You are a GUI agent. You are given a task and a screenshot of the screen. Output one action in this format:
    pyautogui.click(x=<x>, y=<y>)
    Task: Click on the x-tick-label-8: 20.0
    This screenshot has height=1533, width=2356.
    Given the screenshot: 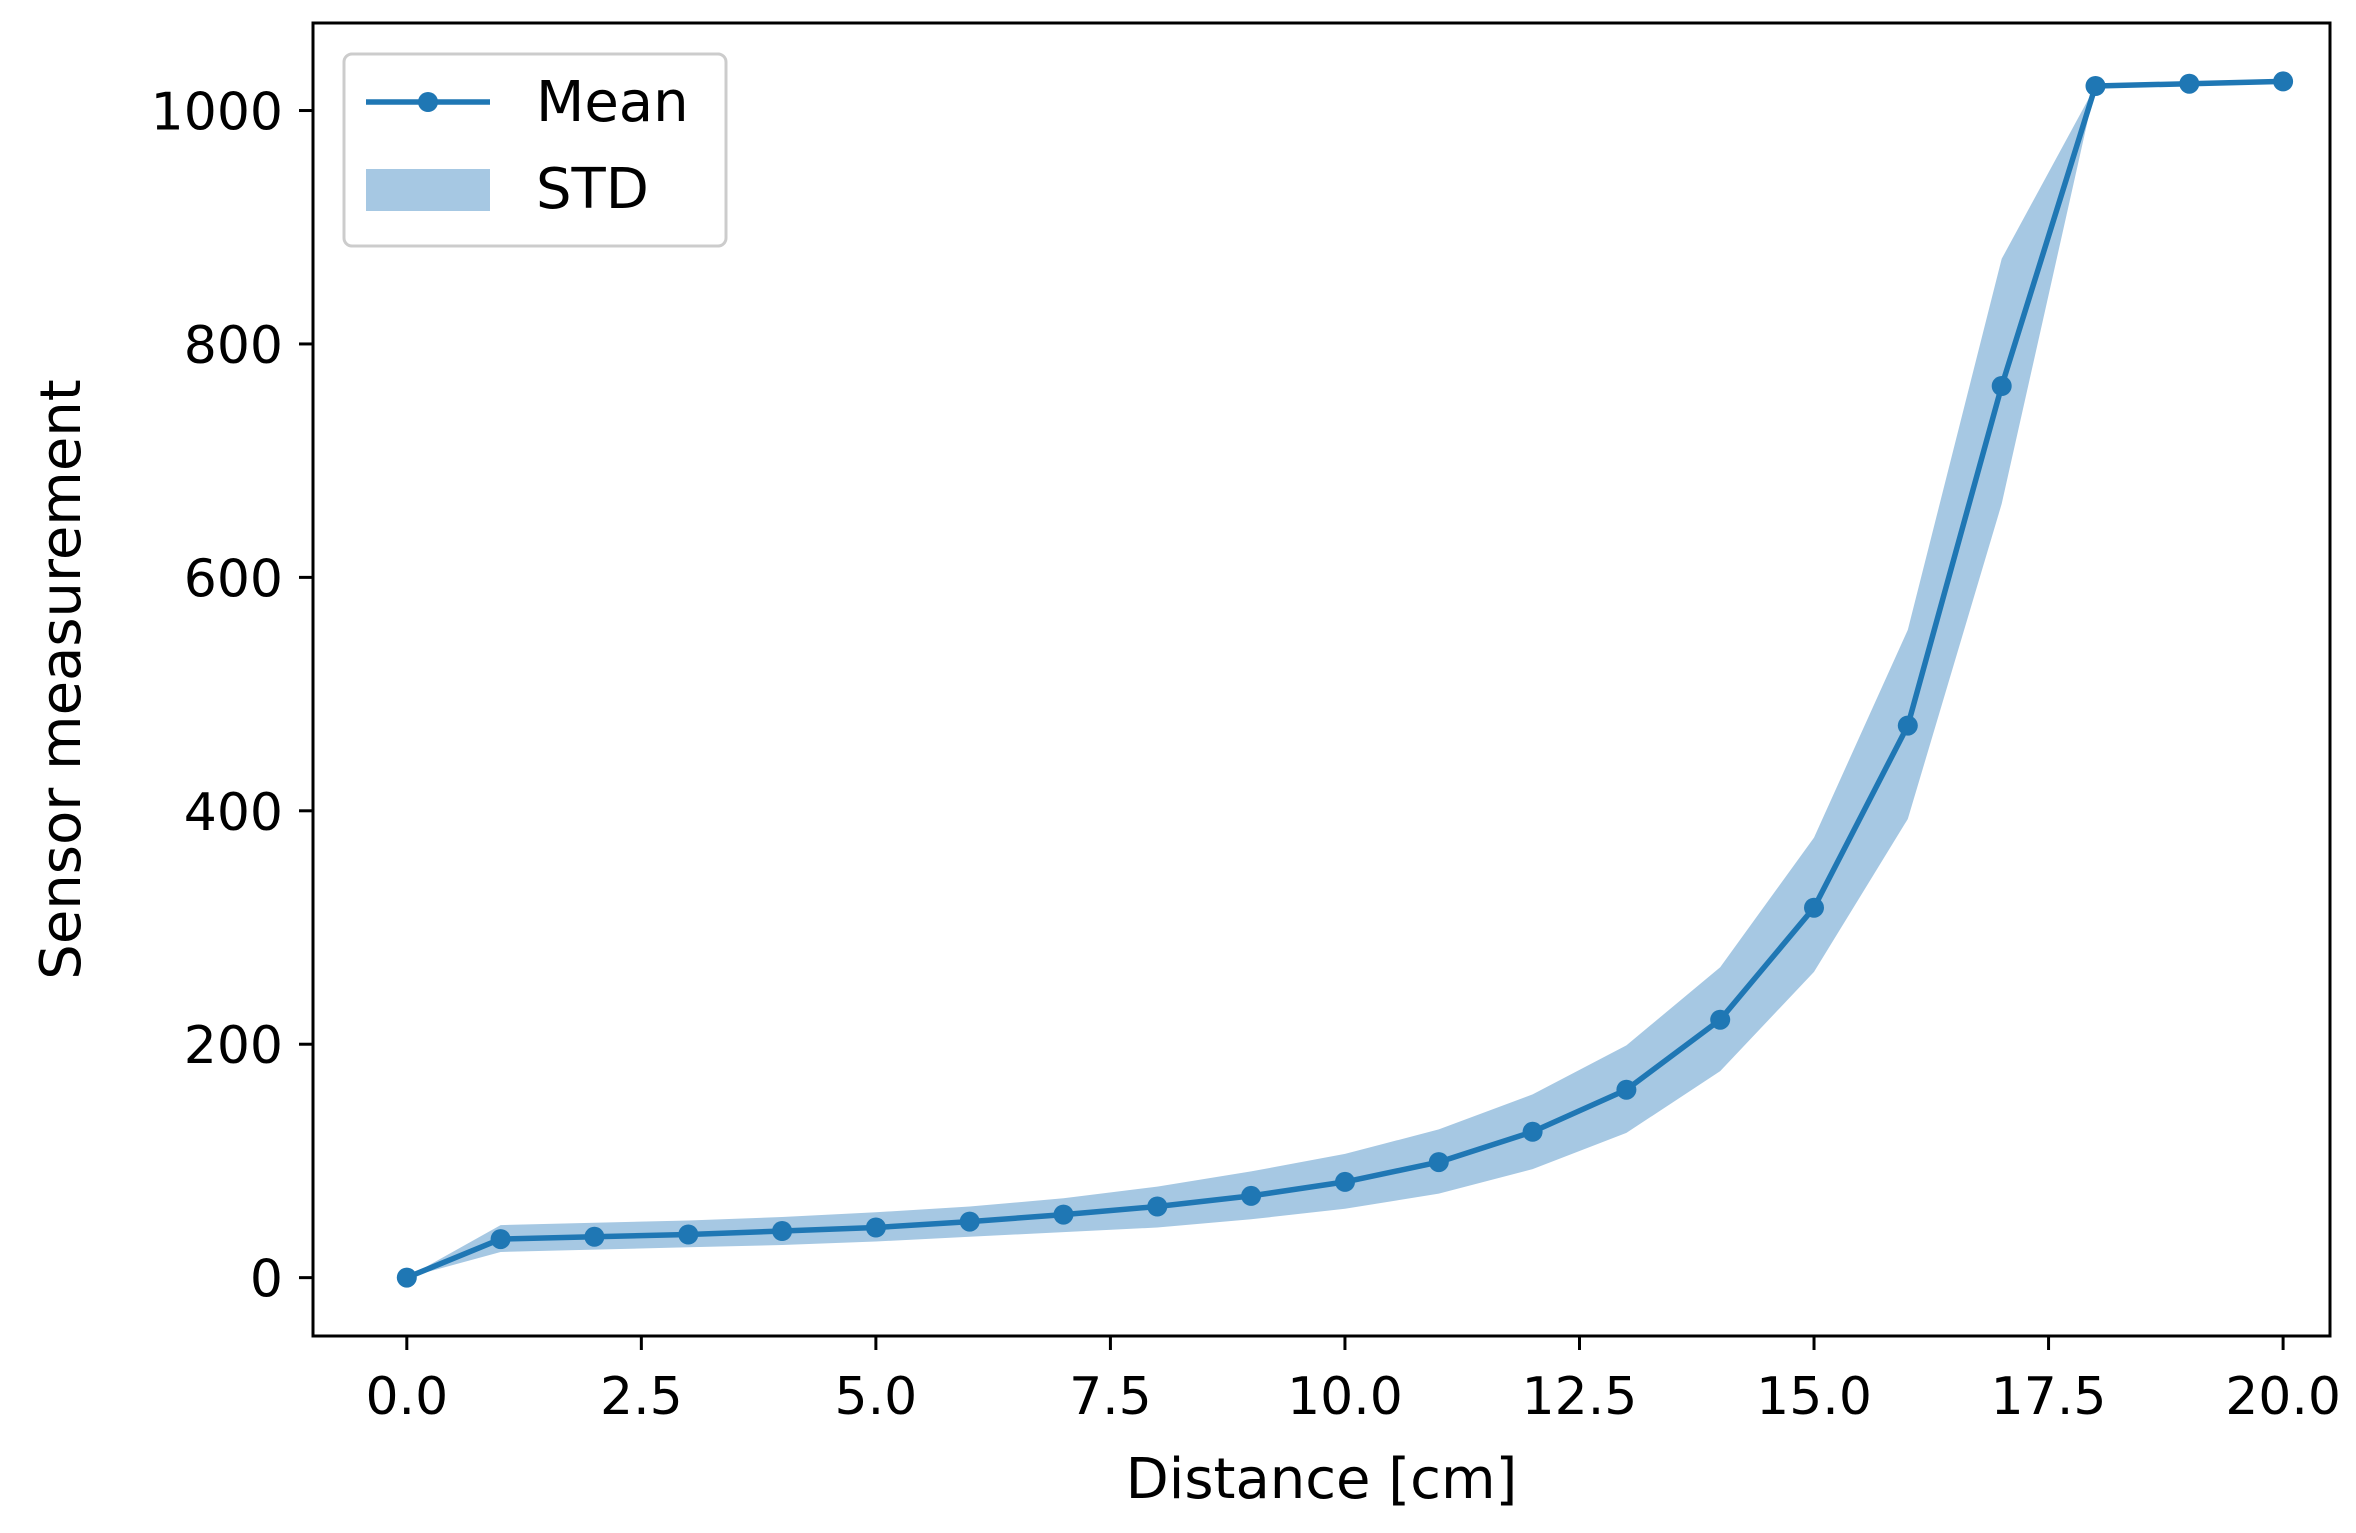 What is the action you would take?
    pyautogui.click(x=2283, y=1397)
    